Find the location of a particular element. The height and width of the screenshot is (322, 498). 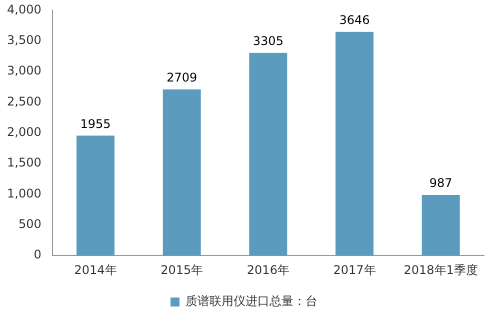

data-label: 3305 is located at coordinates (268, 41).